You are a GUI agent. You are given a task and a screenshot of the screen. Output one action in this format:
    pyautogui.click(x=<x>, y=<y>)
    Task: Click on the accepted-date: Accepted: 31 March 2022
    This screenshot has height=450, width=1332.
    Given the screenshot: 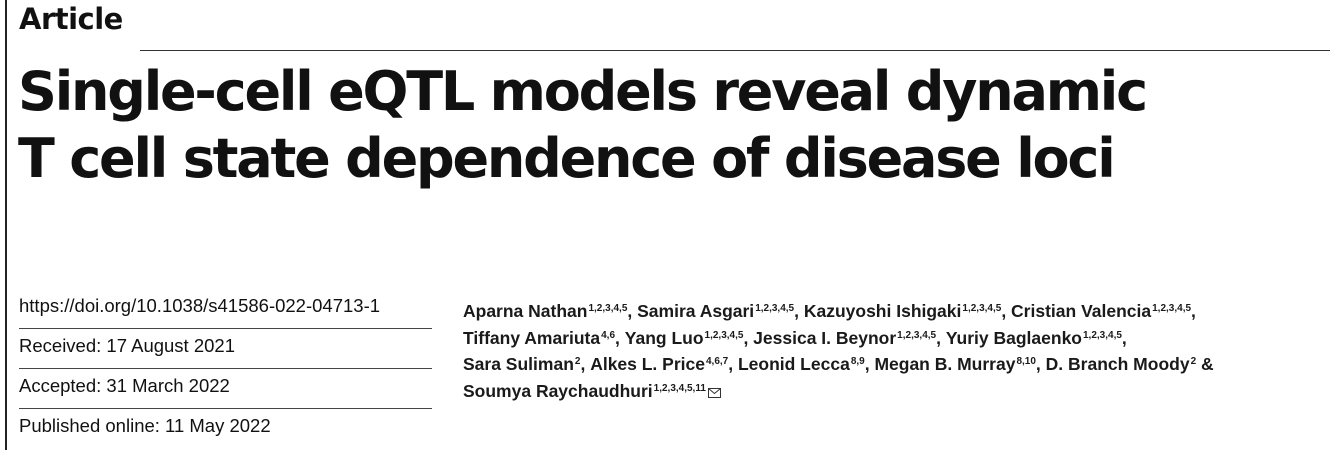 What is the action you would take?
    pyautogui.click(x=225, y=389)
    